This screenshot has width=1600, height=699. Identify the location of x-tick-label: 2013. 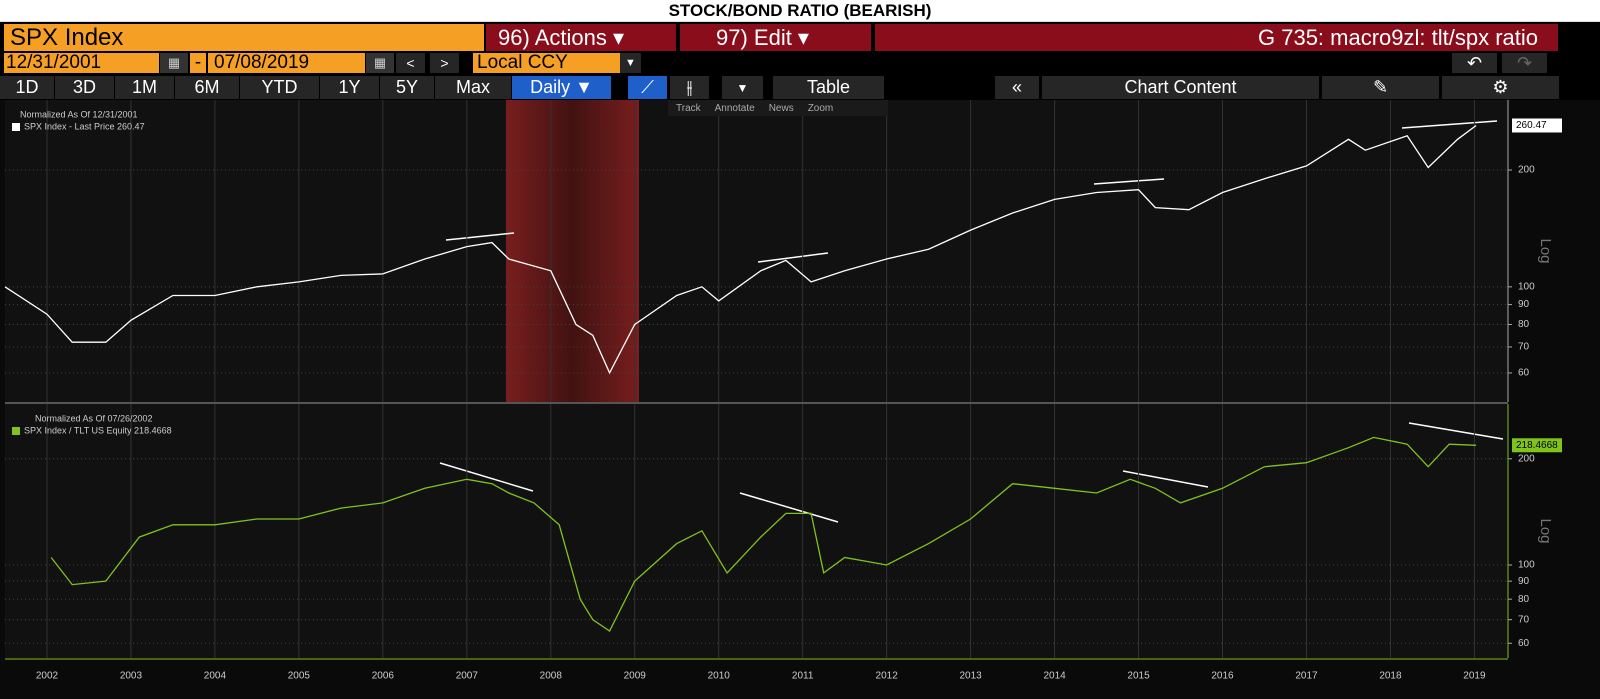
(970, 676).